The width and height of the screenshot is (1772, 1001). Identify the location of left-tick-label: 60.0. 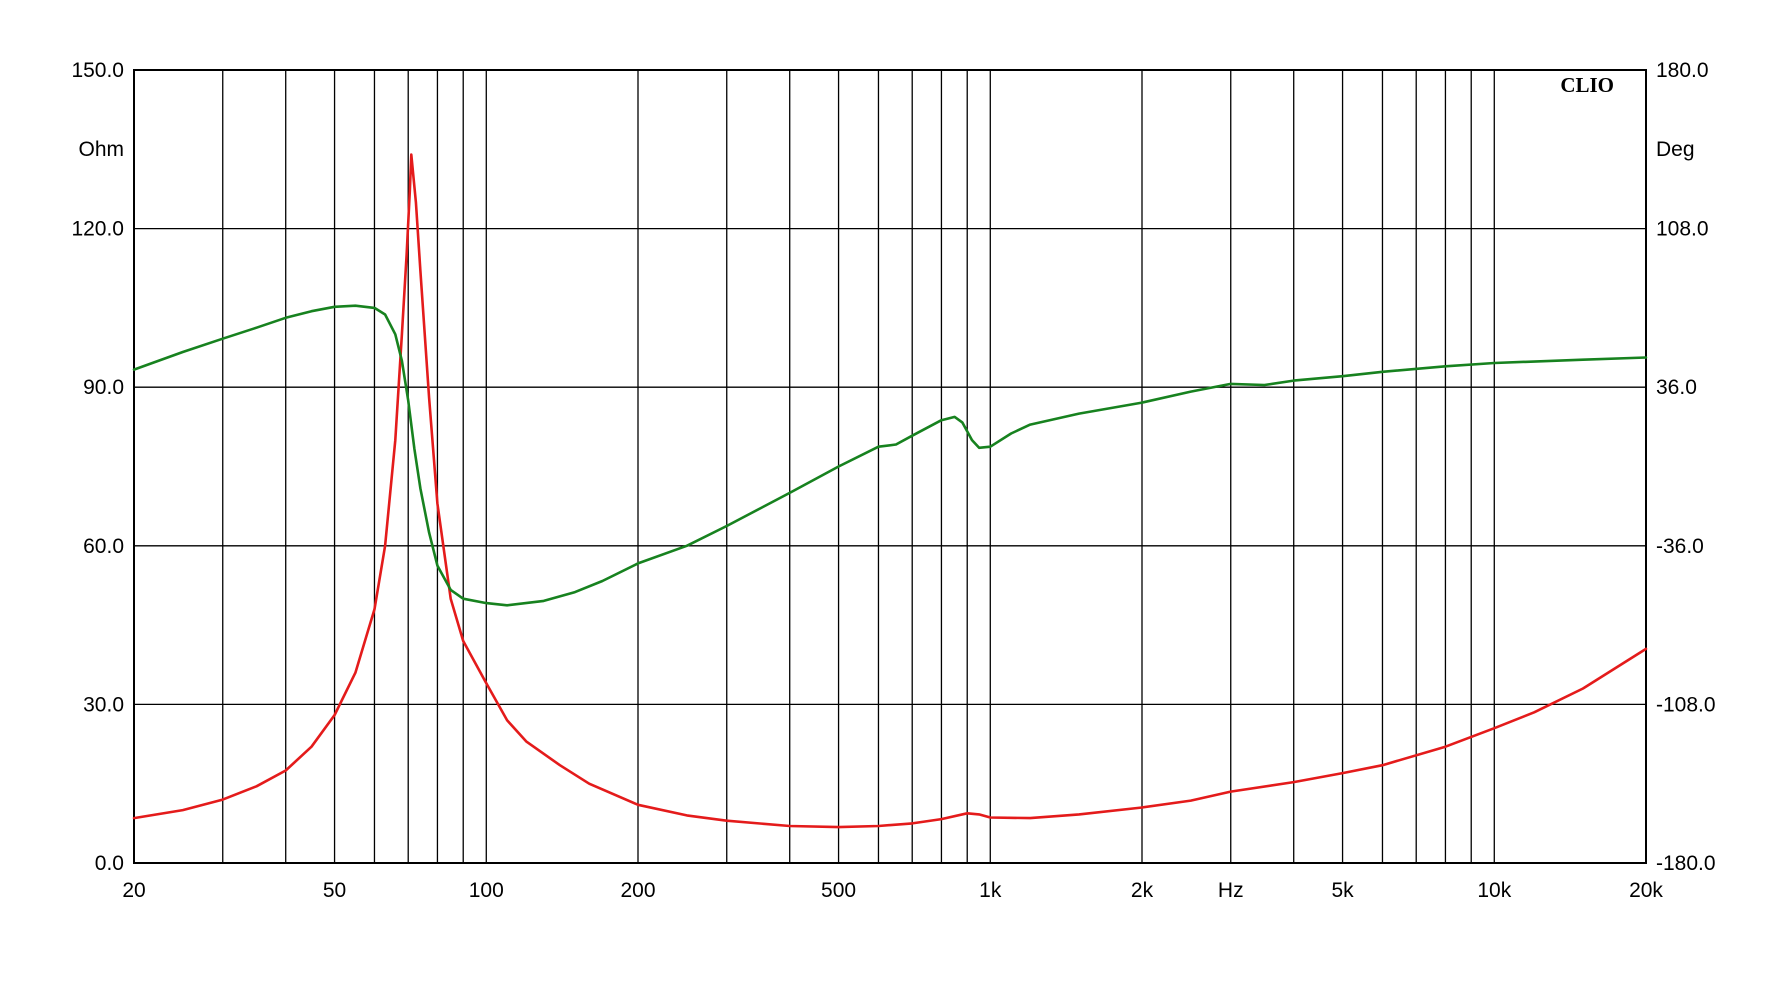
(103, 546).